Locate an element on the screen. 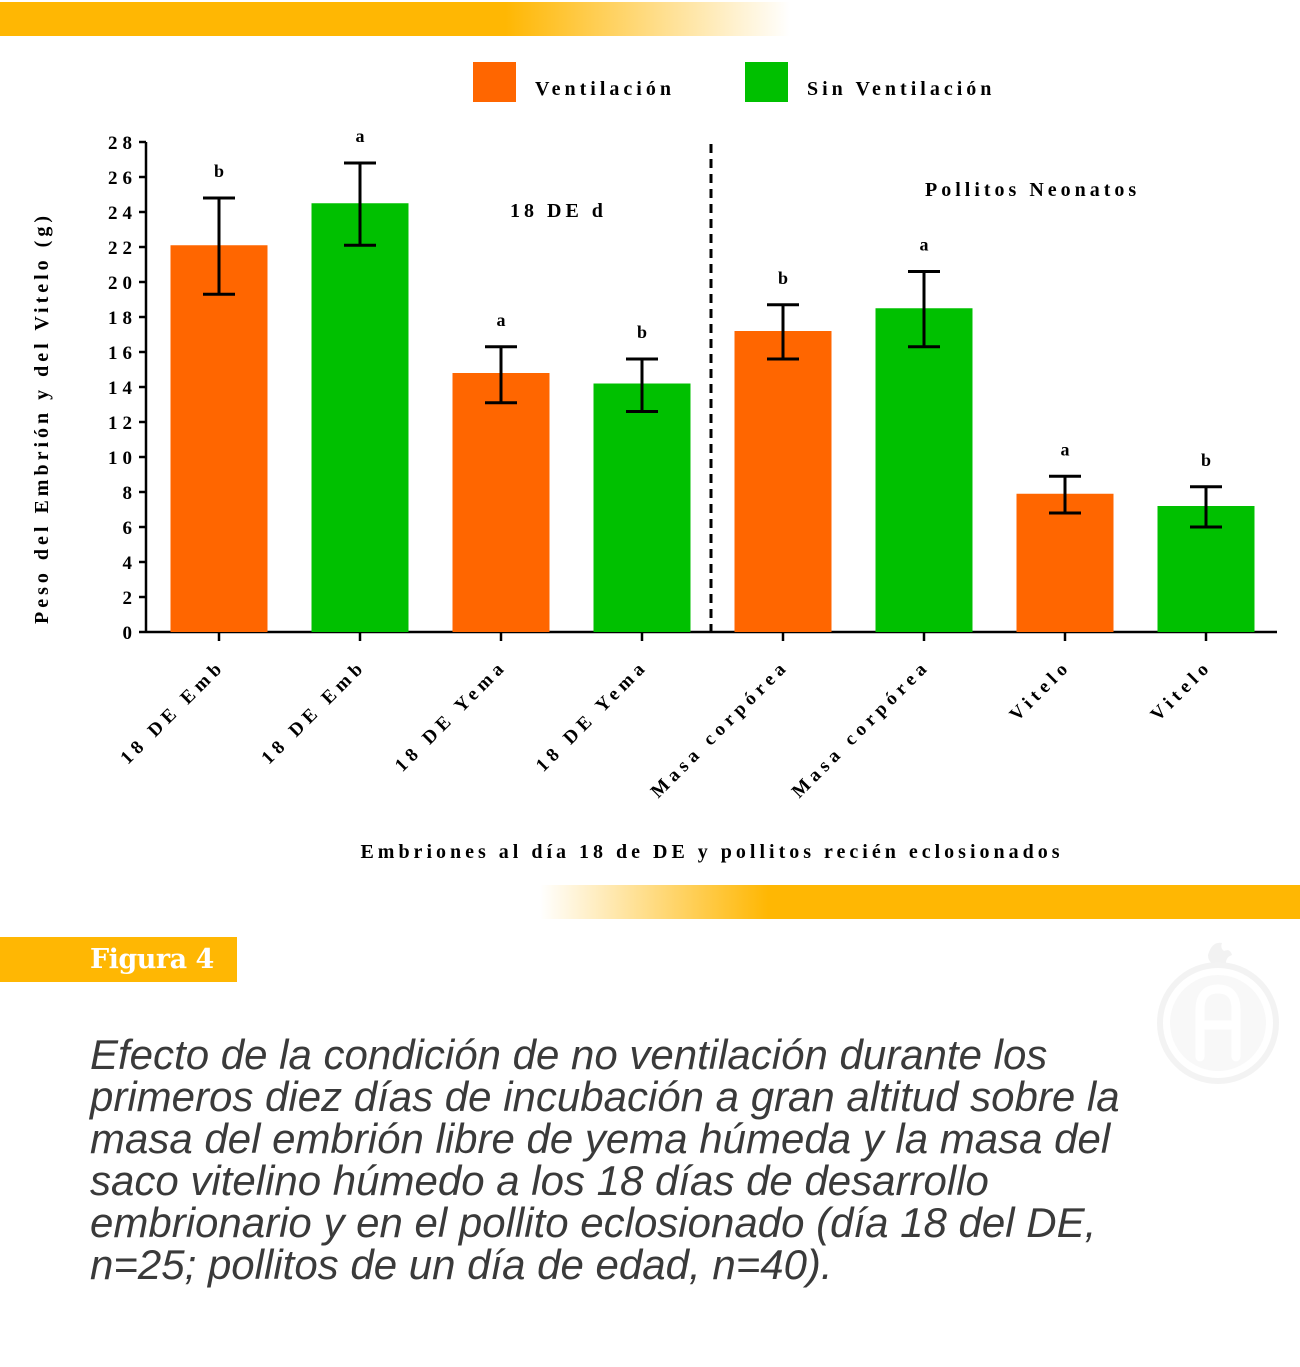  legend: Ventilación Sin Ventilación is located at coordinates (734, 82).